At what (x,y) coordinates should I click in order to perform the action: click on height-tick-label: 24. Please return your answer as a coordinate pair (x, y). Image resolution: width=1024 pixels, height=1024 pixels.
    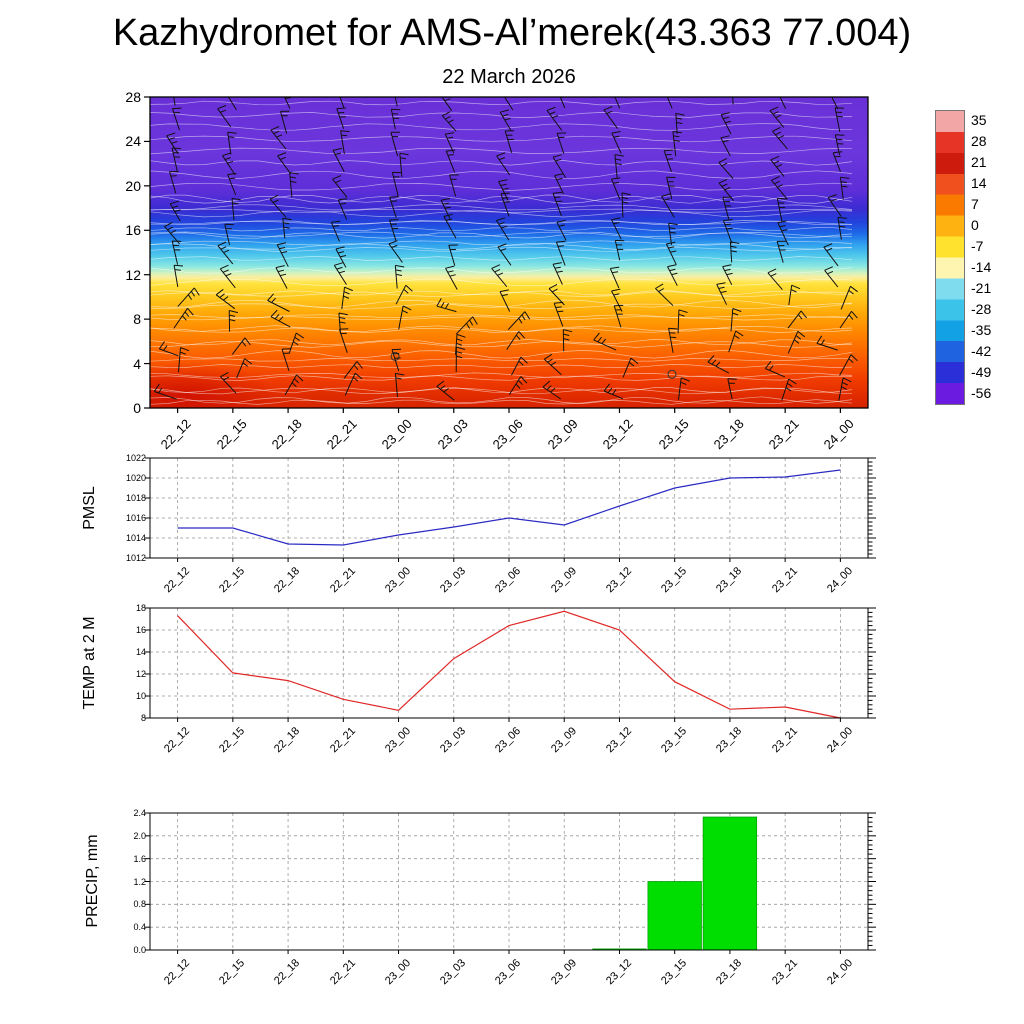
    Looking at the image, I should click on (133, 141).